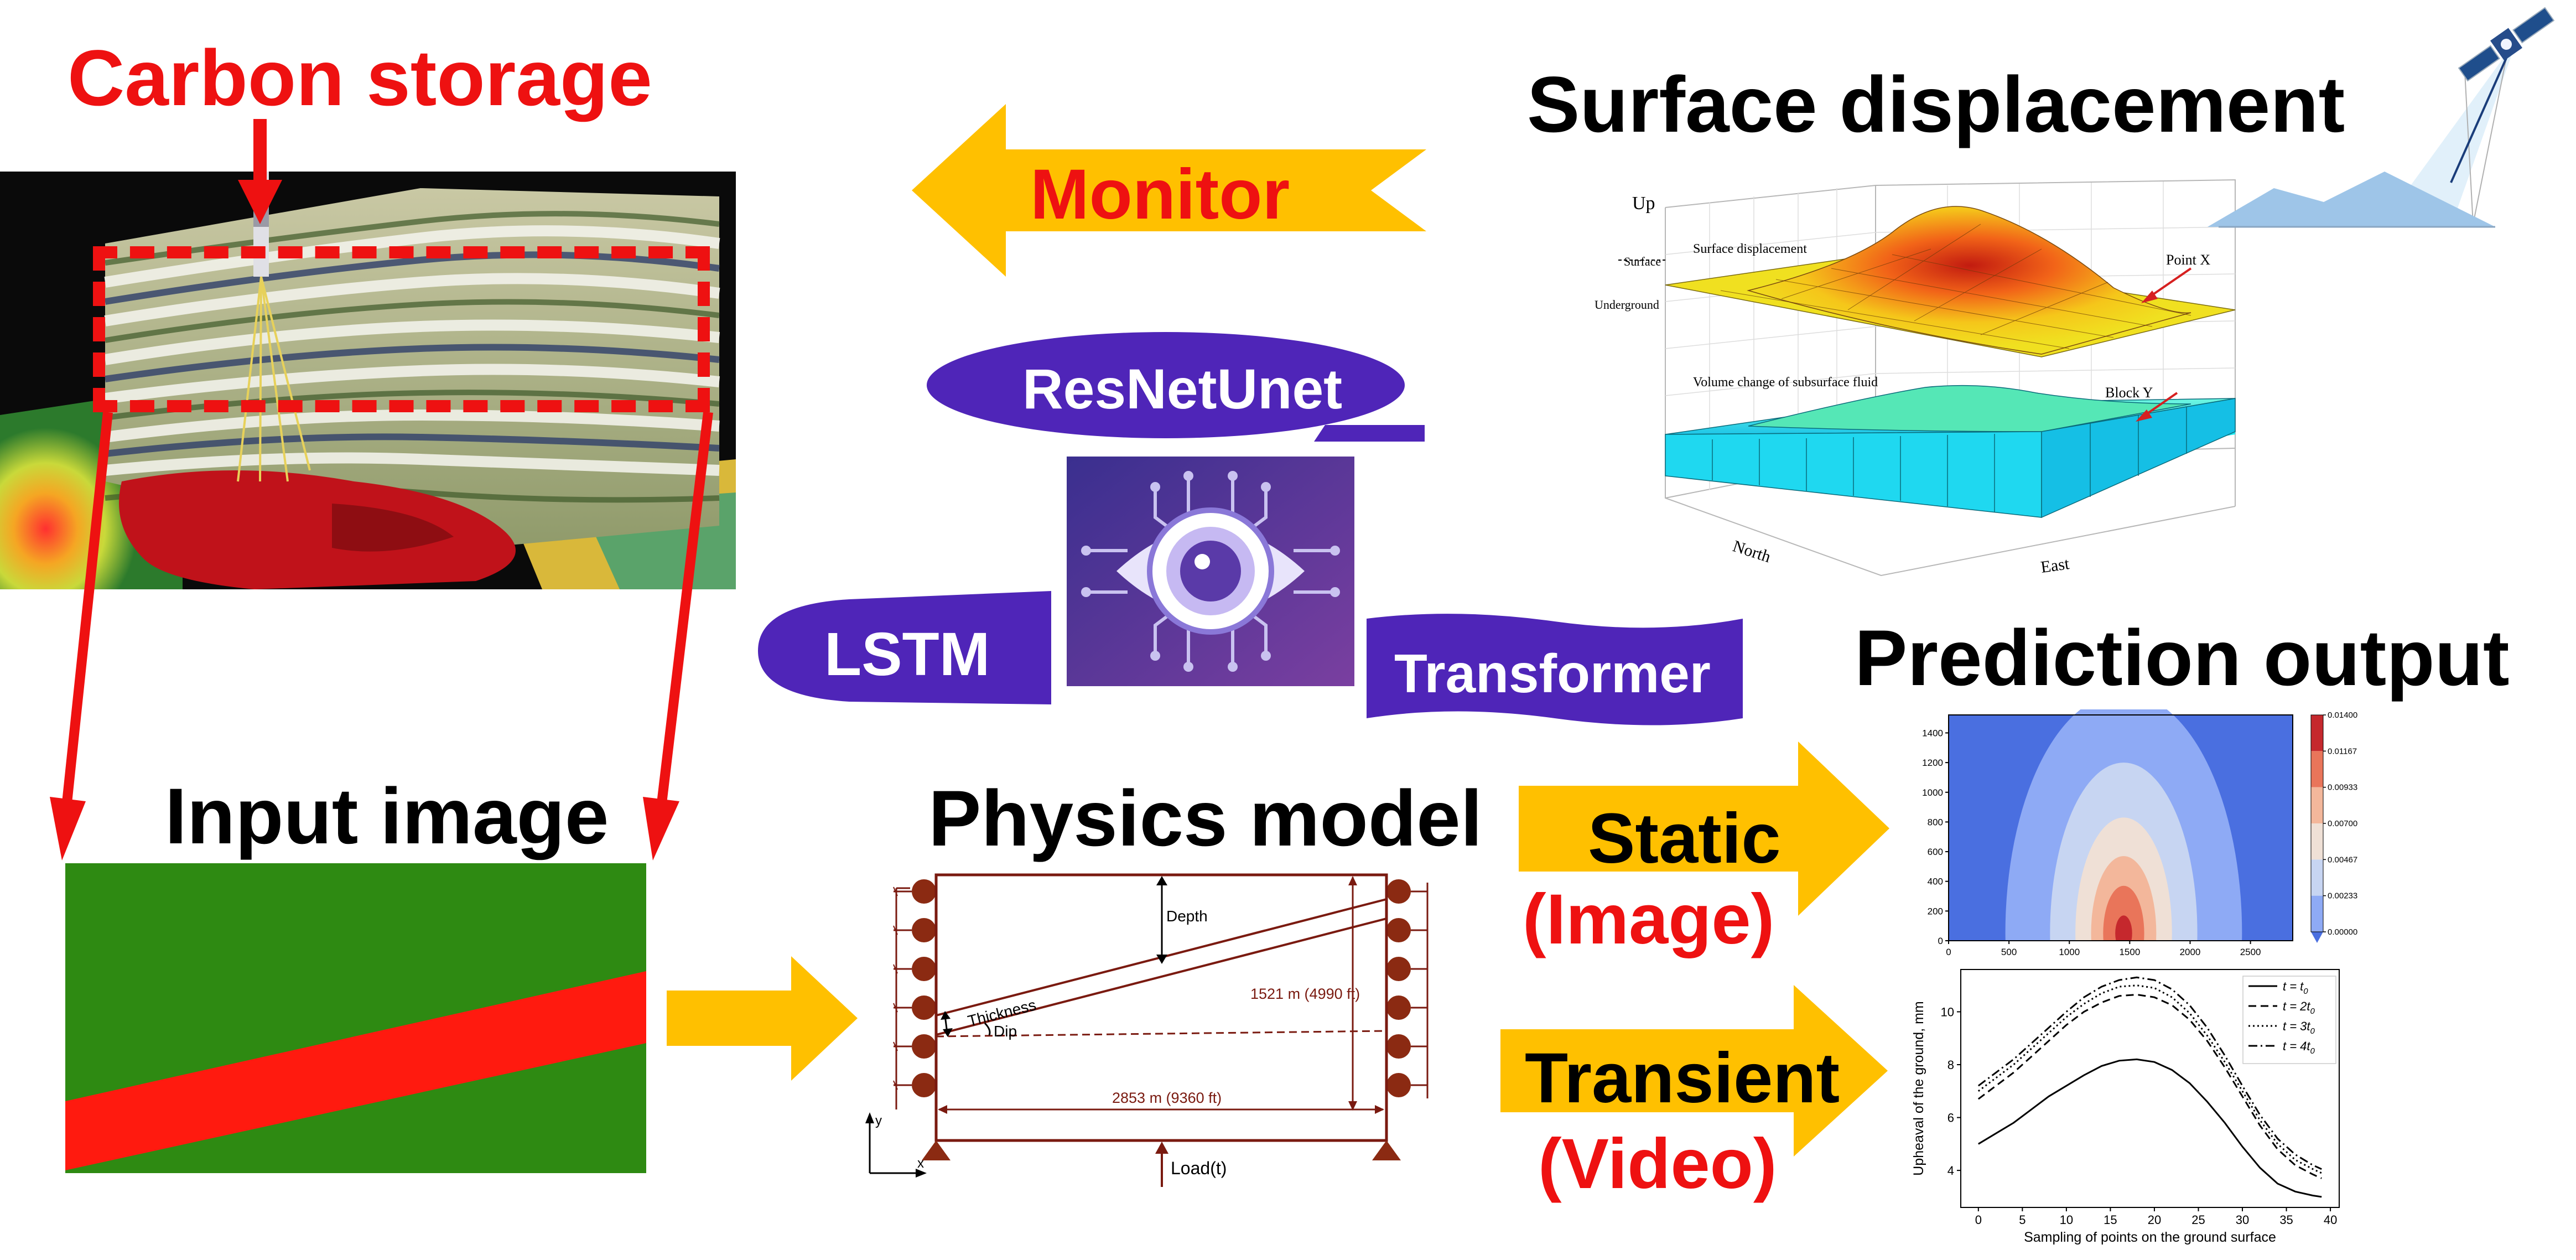  Describe the element at coordinates (1642, 261) in the screenshot. I see `surface-level-label: Surface` at that location.